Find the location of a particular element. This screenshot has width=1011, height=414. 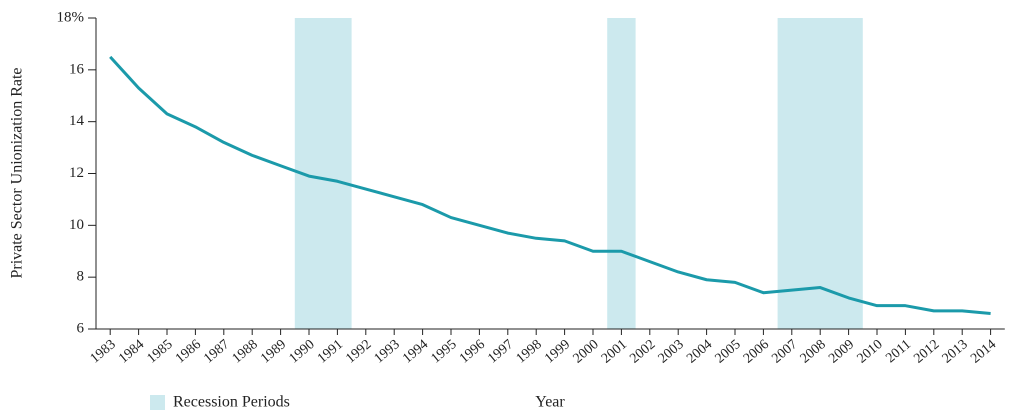

x-tick-label: 2007 is located at coordinates (784, 351).